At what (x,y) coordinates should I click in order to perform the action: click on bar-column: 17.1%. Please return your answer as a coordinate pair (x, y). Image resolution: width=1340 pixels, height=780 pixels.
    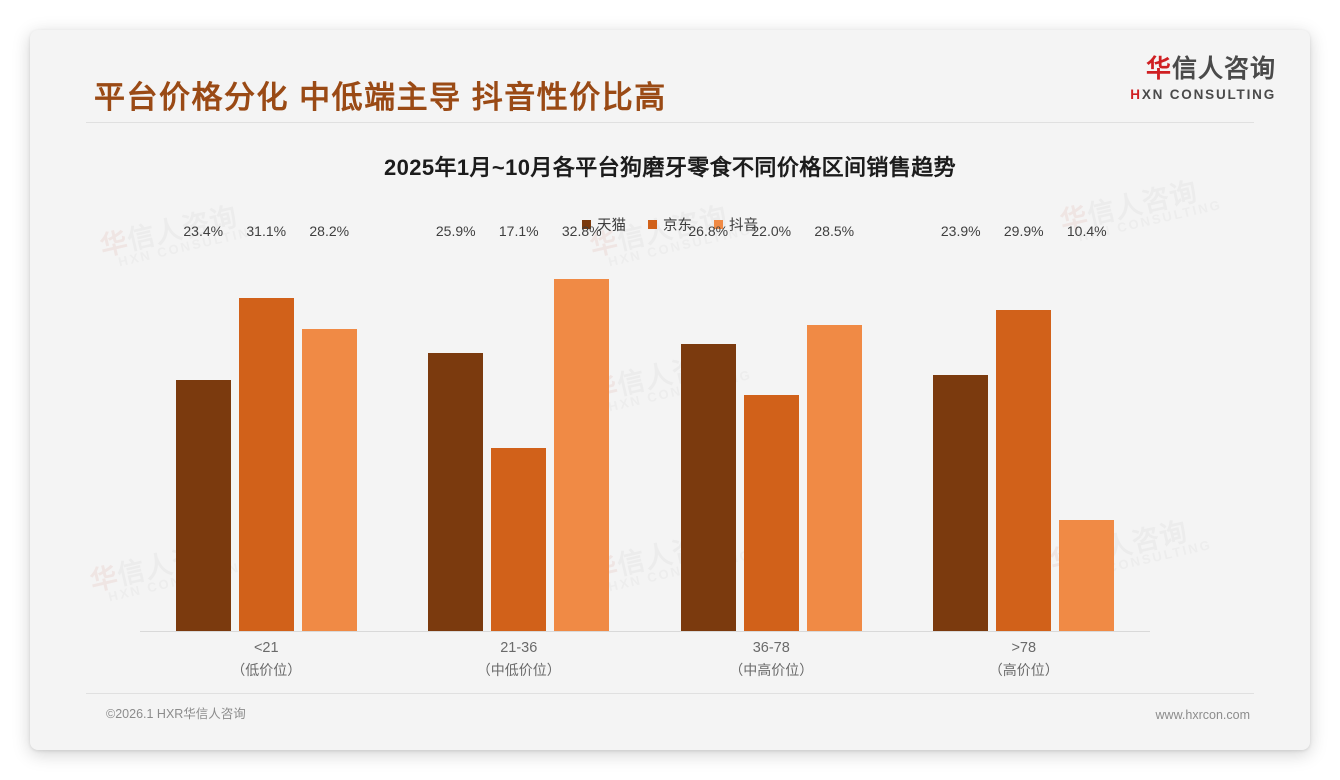
    Looking at the image, I should click on (519, 427).